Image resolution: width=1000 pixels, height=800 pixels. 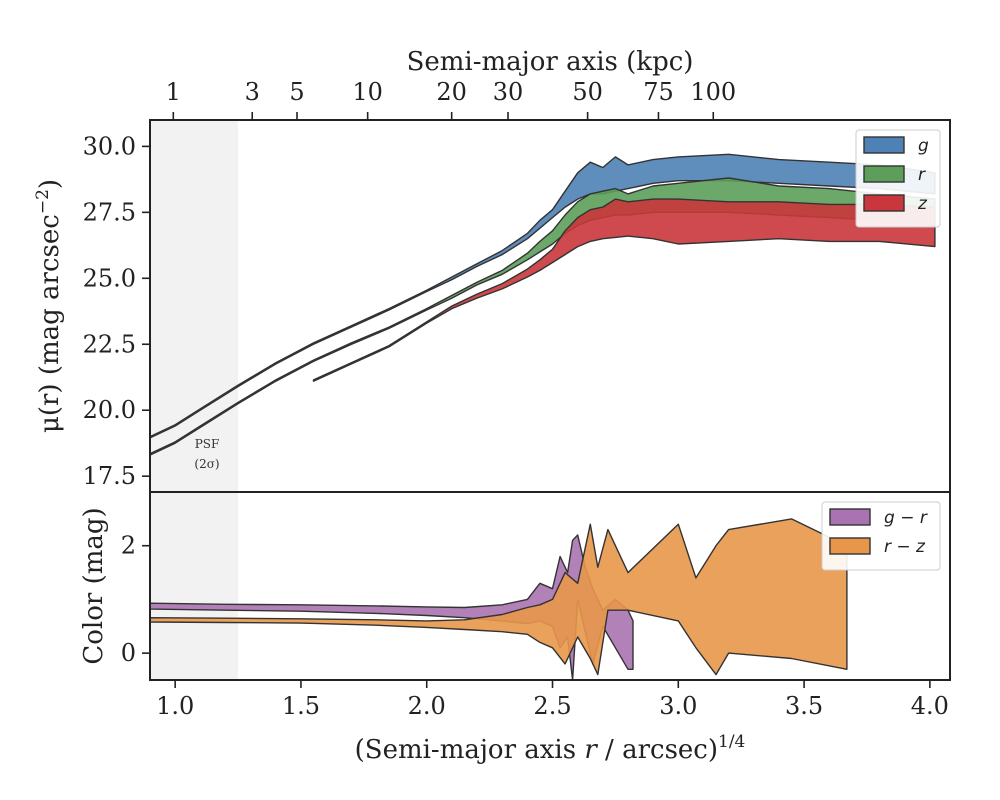 I want to click on x-tick-label: 1.5, so click(x=301, y=706).